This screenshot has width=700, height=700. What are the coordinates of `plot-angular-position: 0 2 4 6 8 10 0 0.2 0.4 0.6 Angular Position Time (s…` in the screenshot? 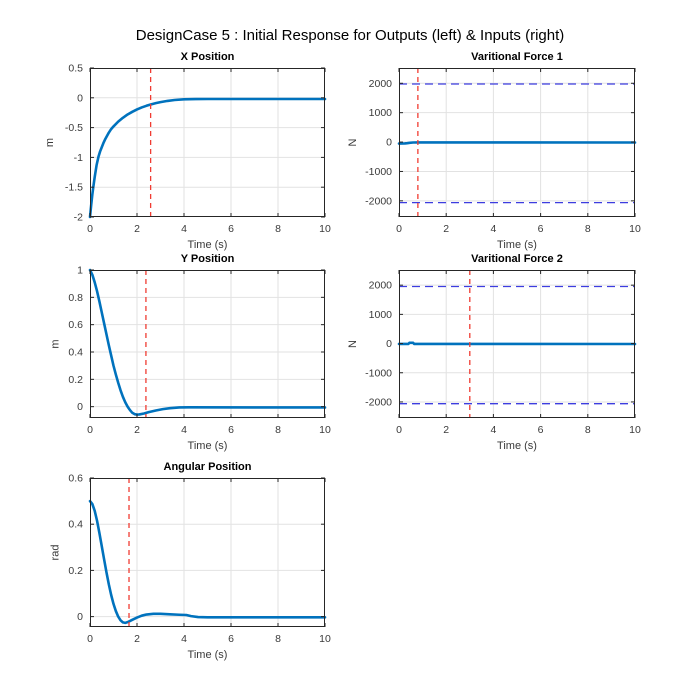 It's located at (190, 561).